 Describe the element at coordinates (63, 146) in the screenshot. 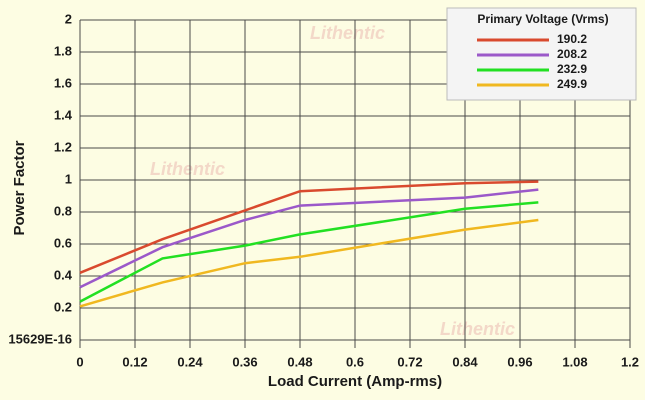

I see `y-tick-label: 1.2` at that location.